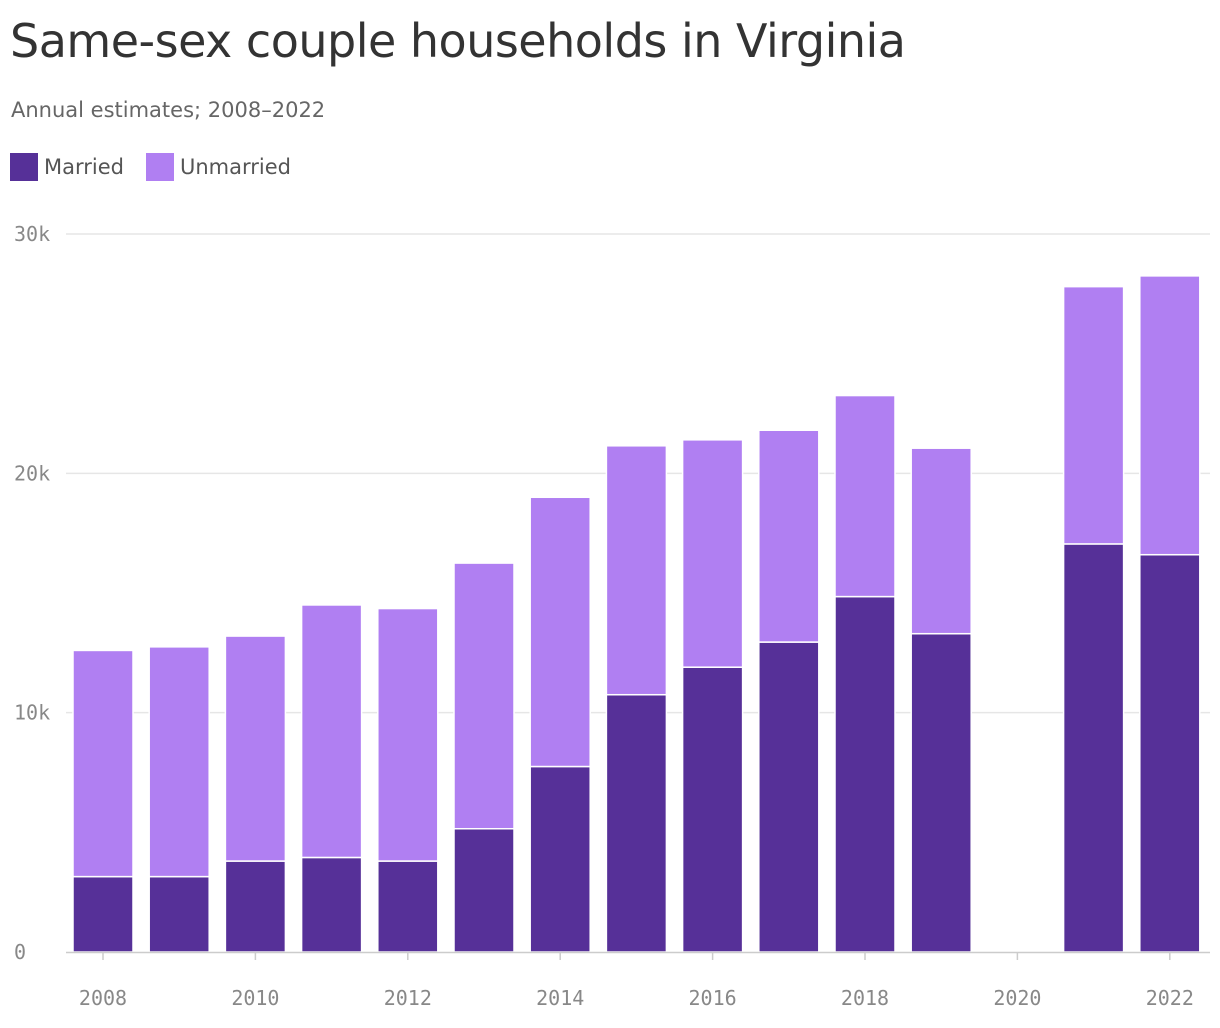  What do you see at coordinates (103, 998) in the screenshot?
I see `x-tick-label-2008: 2008` at bounding box center [103, 998].